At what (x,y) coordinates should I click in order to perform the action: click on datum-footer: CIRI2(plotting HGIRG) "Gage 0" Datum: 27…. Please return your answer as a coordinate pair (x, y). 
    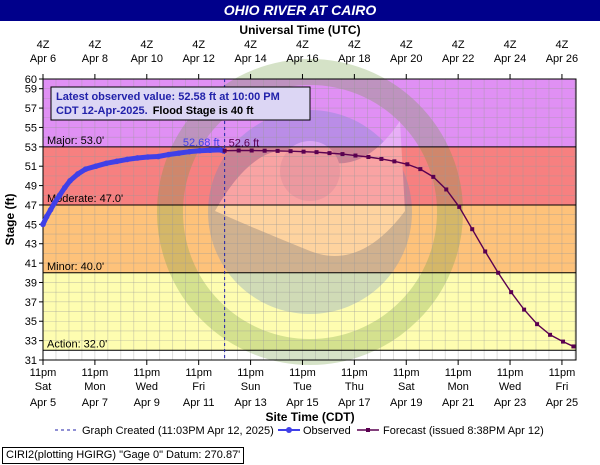
    Looking at the image, I should click on (123, 455).